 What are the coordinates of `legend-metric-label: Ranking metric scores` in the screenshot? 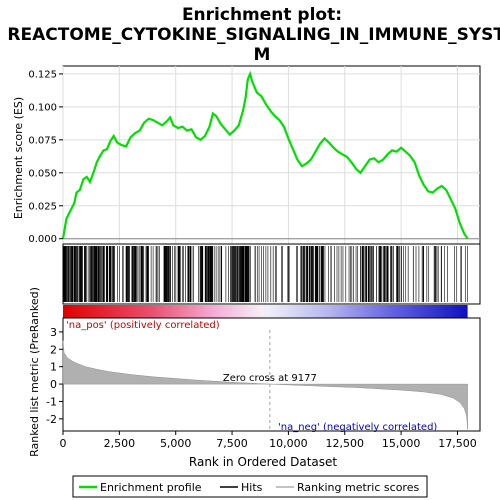 It's located at (358, 487).